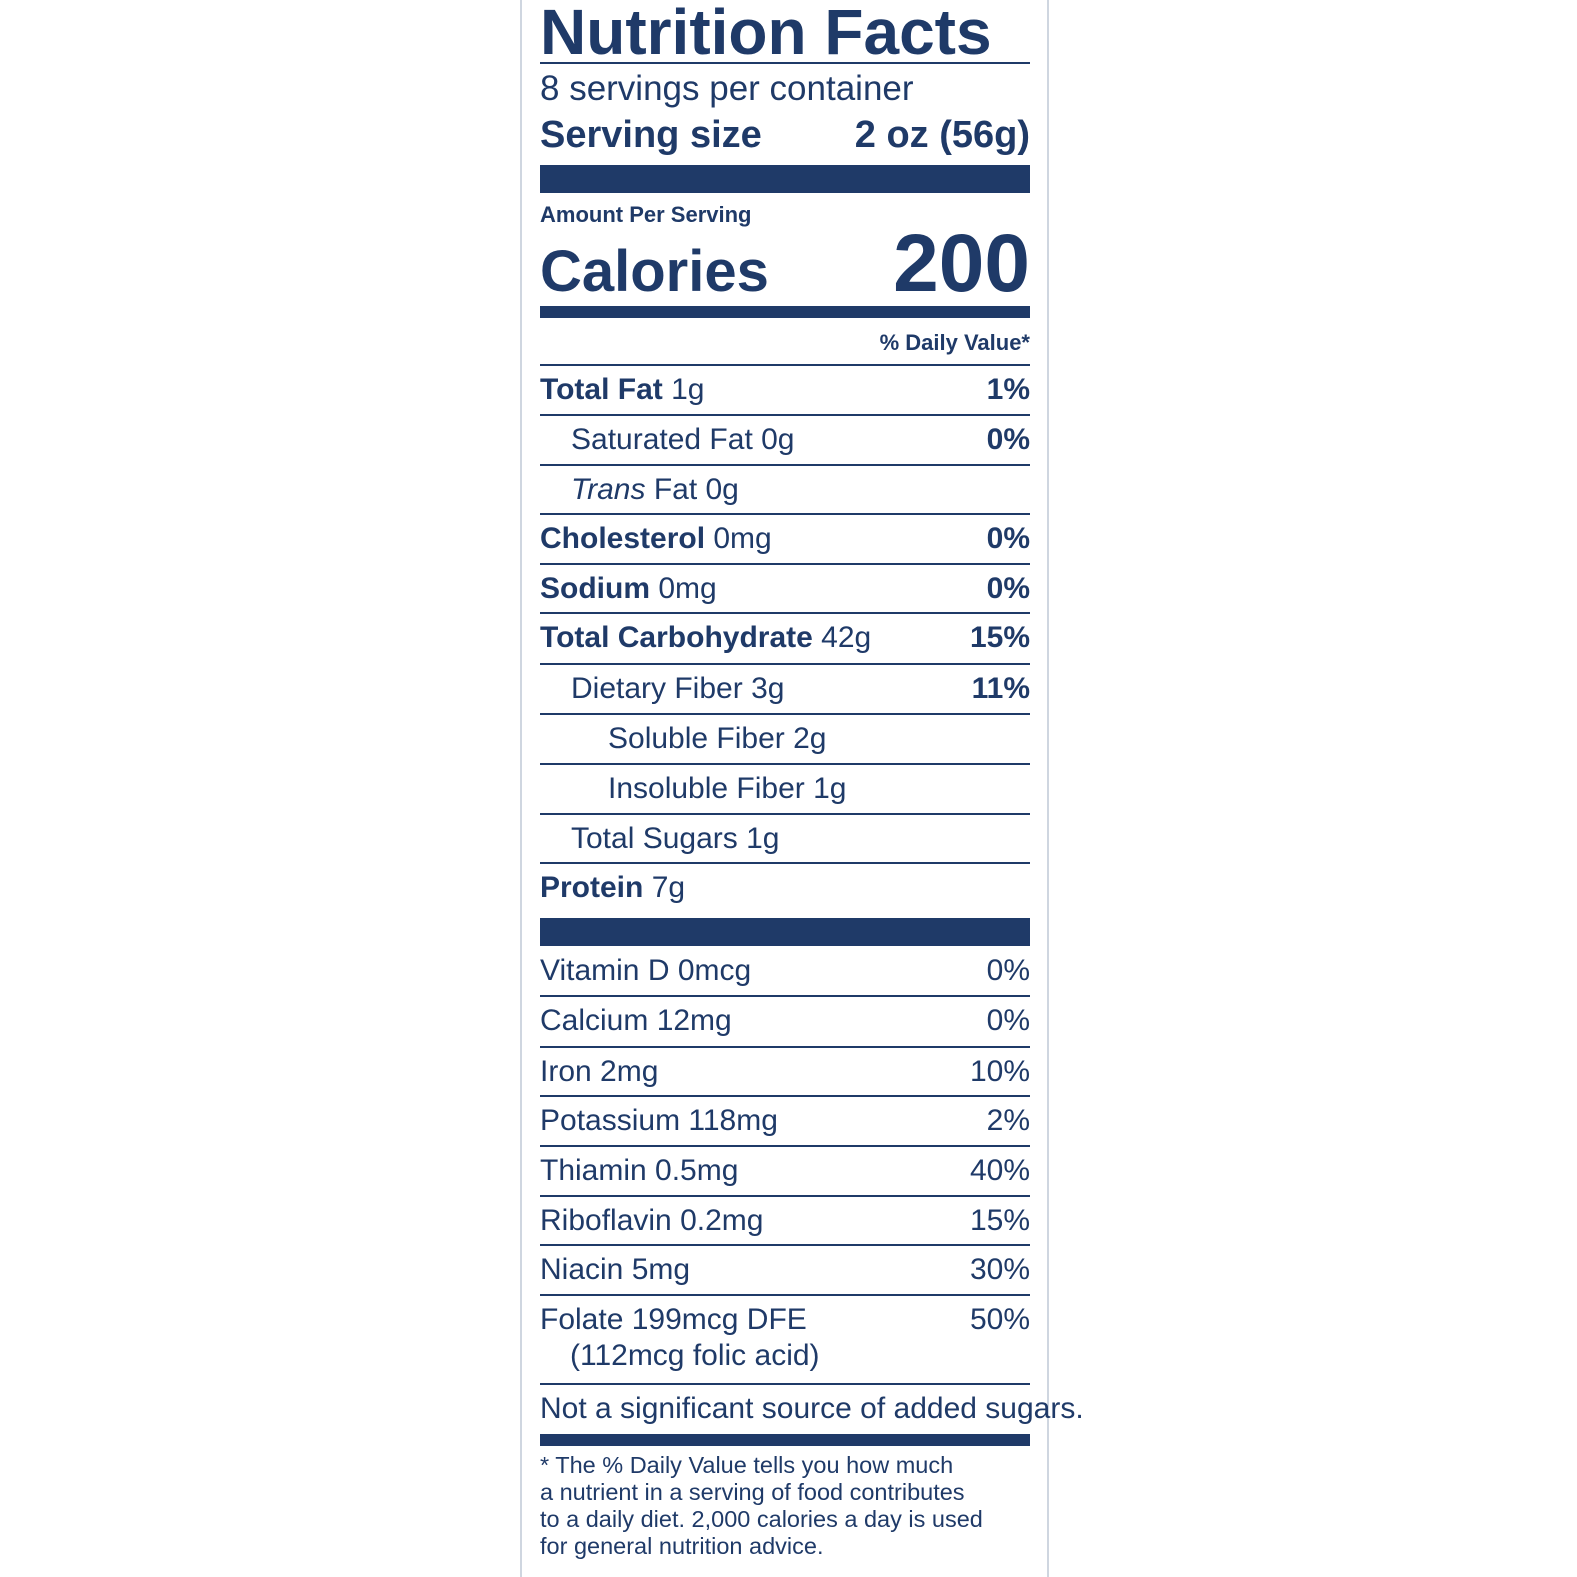 The width and height of the screenshot is (1577, 1577). What do you see at coordinates (999, 1319) in the screenshot?
I see `vitamin-dv: 50%` at bounding box center [999, 1319].